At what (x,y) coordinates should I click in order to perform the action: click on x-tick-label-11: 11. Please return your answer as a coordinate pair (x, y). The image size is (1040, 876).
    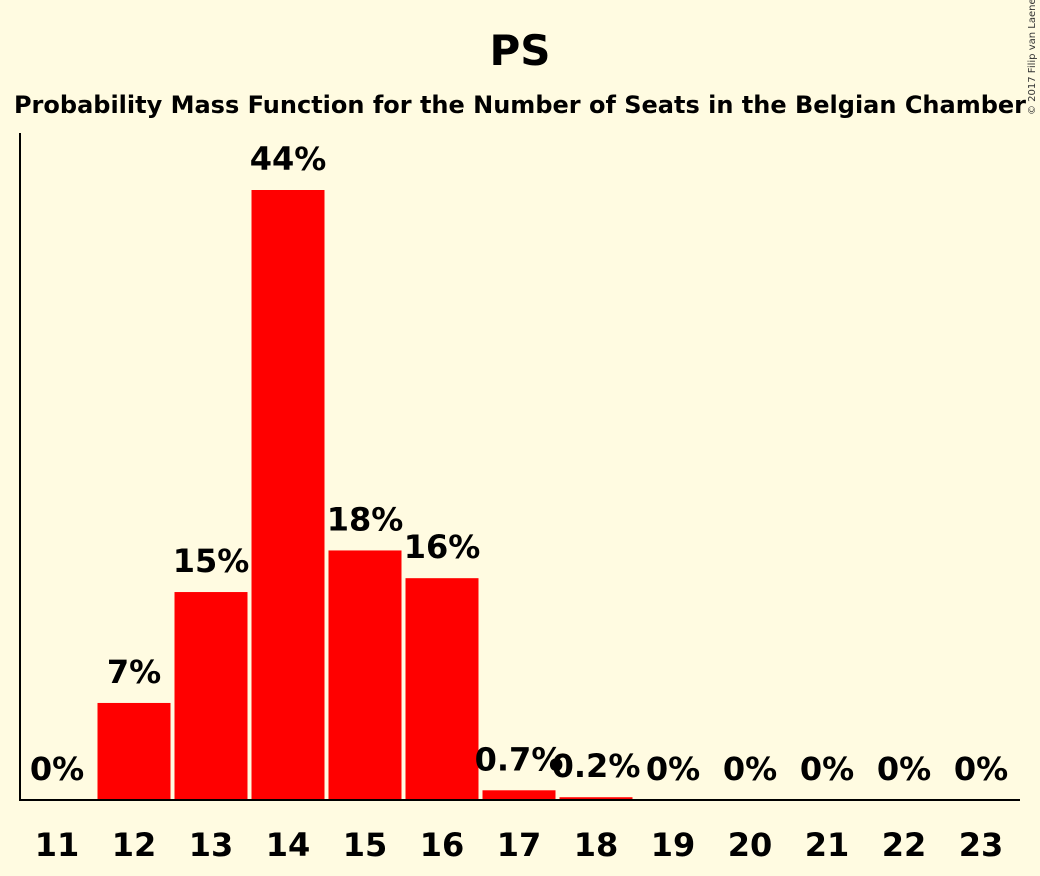
    Looking at the image, I should click on (57, 845).